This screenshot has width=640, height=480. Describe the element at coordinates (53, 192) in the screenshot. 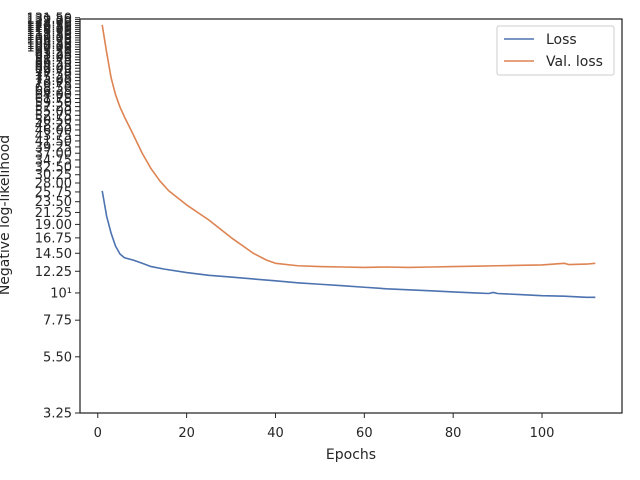

I see `y-tick-label: 25.75` at that location.